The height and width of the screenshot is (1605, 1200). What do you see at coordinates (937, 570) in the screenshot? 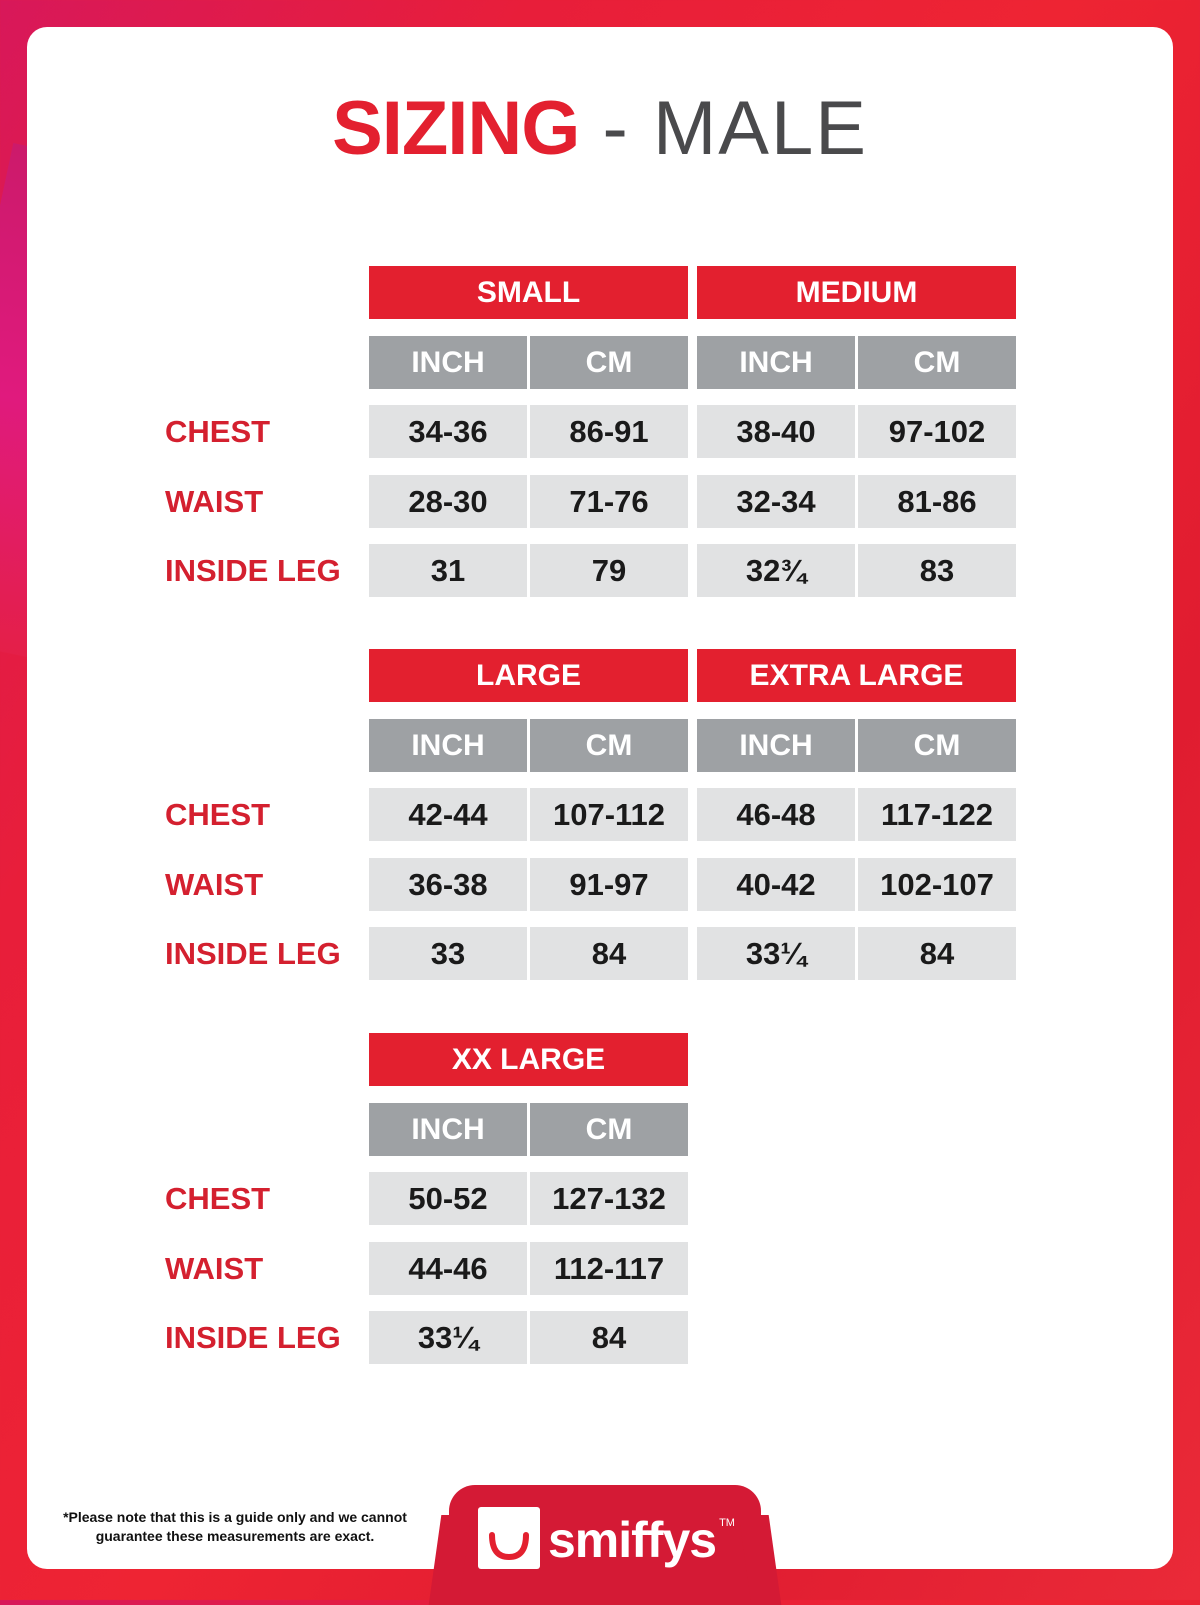
I see `measurement-cell: 83` at bounding box center [937, 570].